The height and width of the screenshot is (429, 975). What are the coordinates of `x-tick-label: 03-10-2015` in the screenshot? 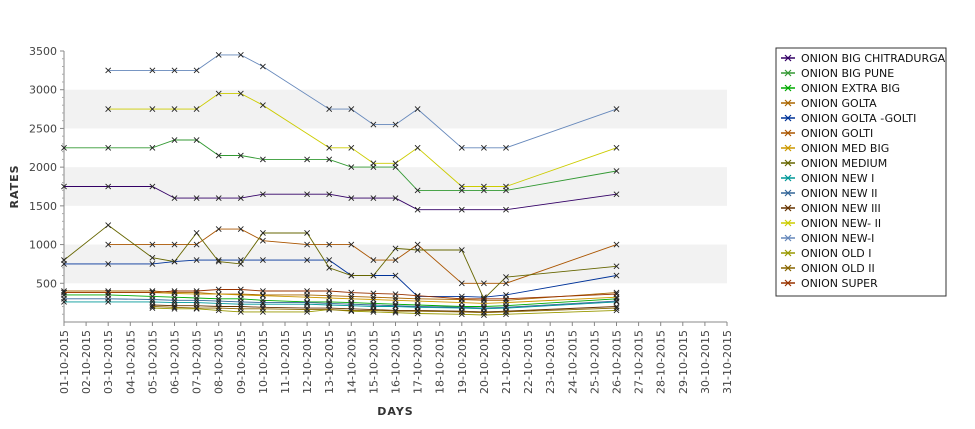 It's located at (108, 362).